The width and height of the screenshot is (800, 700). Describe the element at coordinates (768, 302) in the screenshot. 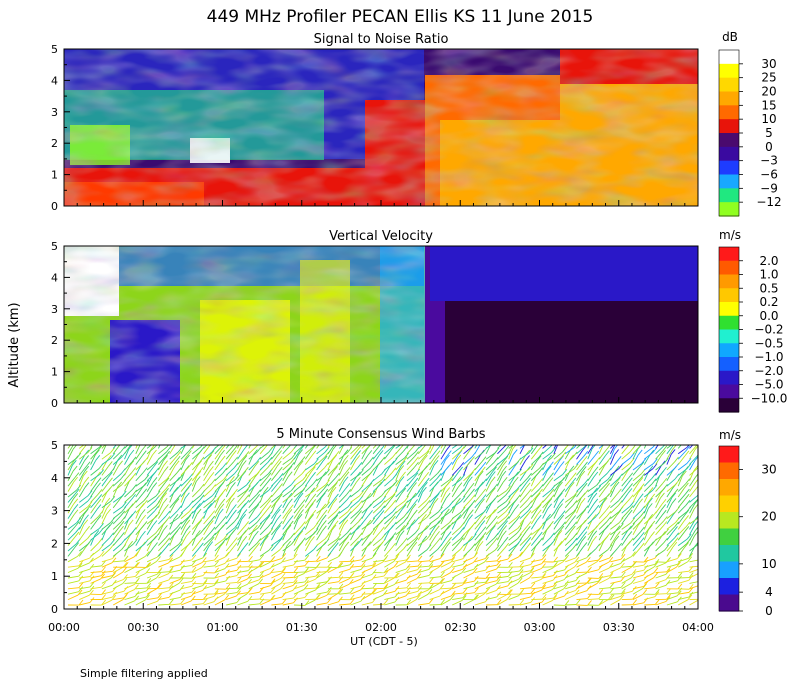

I see `colorbar-label: 0.2` at that location.